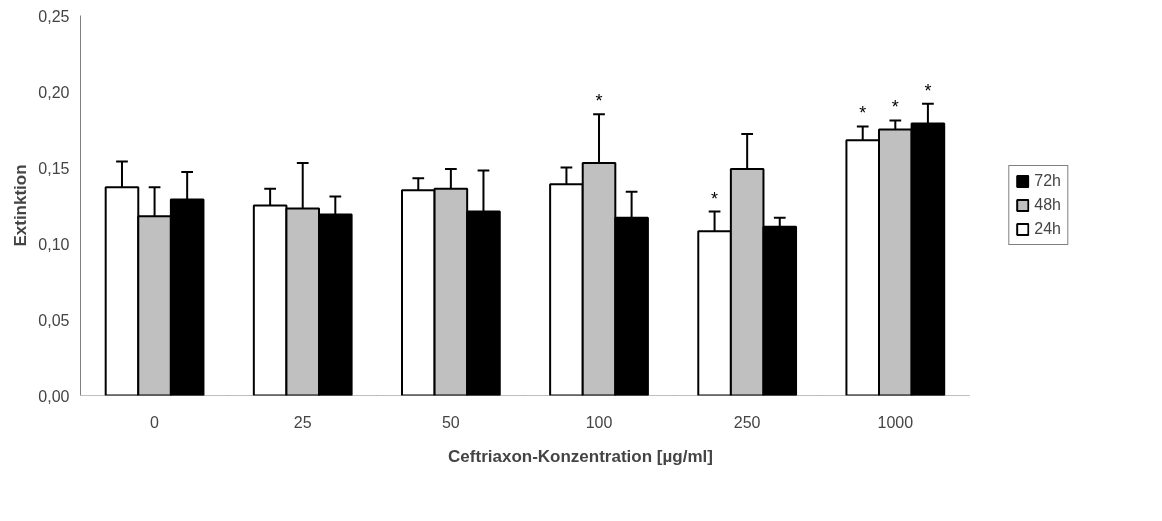 This screenshot has height=521, width=1162. Describe the element at coordinates (1047, 229) in the screenshot. I see `legend-label: 24h` at that location.